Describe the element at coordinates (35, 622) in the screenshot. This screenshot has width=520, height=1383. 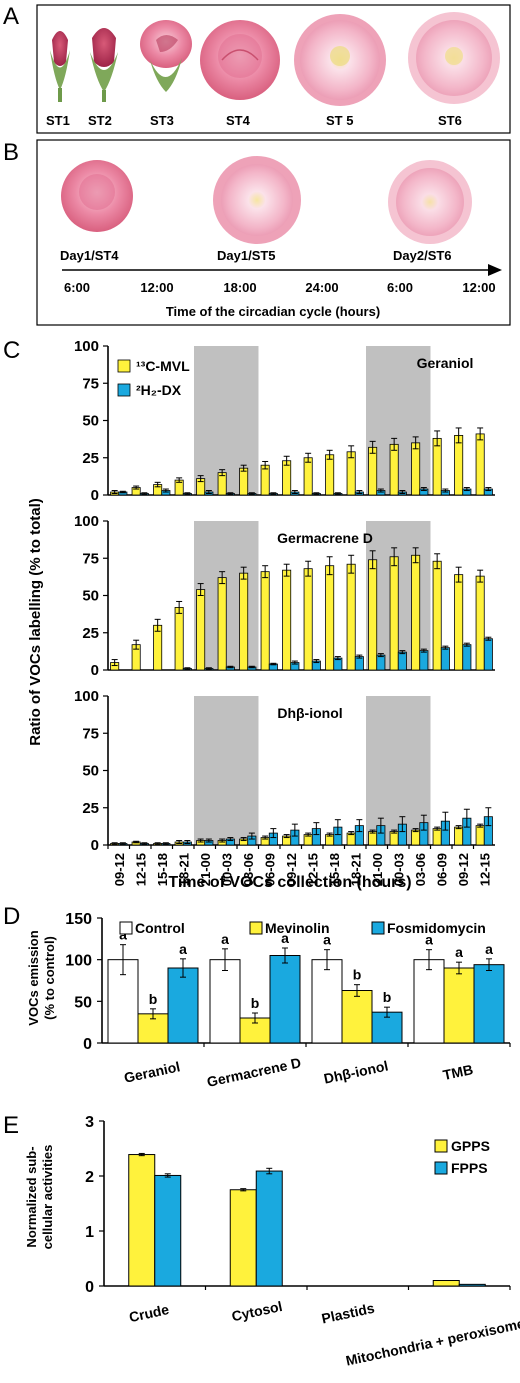
I see `panel-c-ylabel: Ratio of VOCs labelling (% to total)` at that location.